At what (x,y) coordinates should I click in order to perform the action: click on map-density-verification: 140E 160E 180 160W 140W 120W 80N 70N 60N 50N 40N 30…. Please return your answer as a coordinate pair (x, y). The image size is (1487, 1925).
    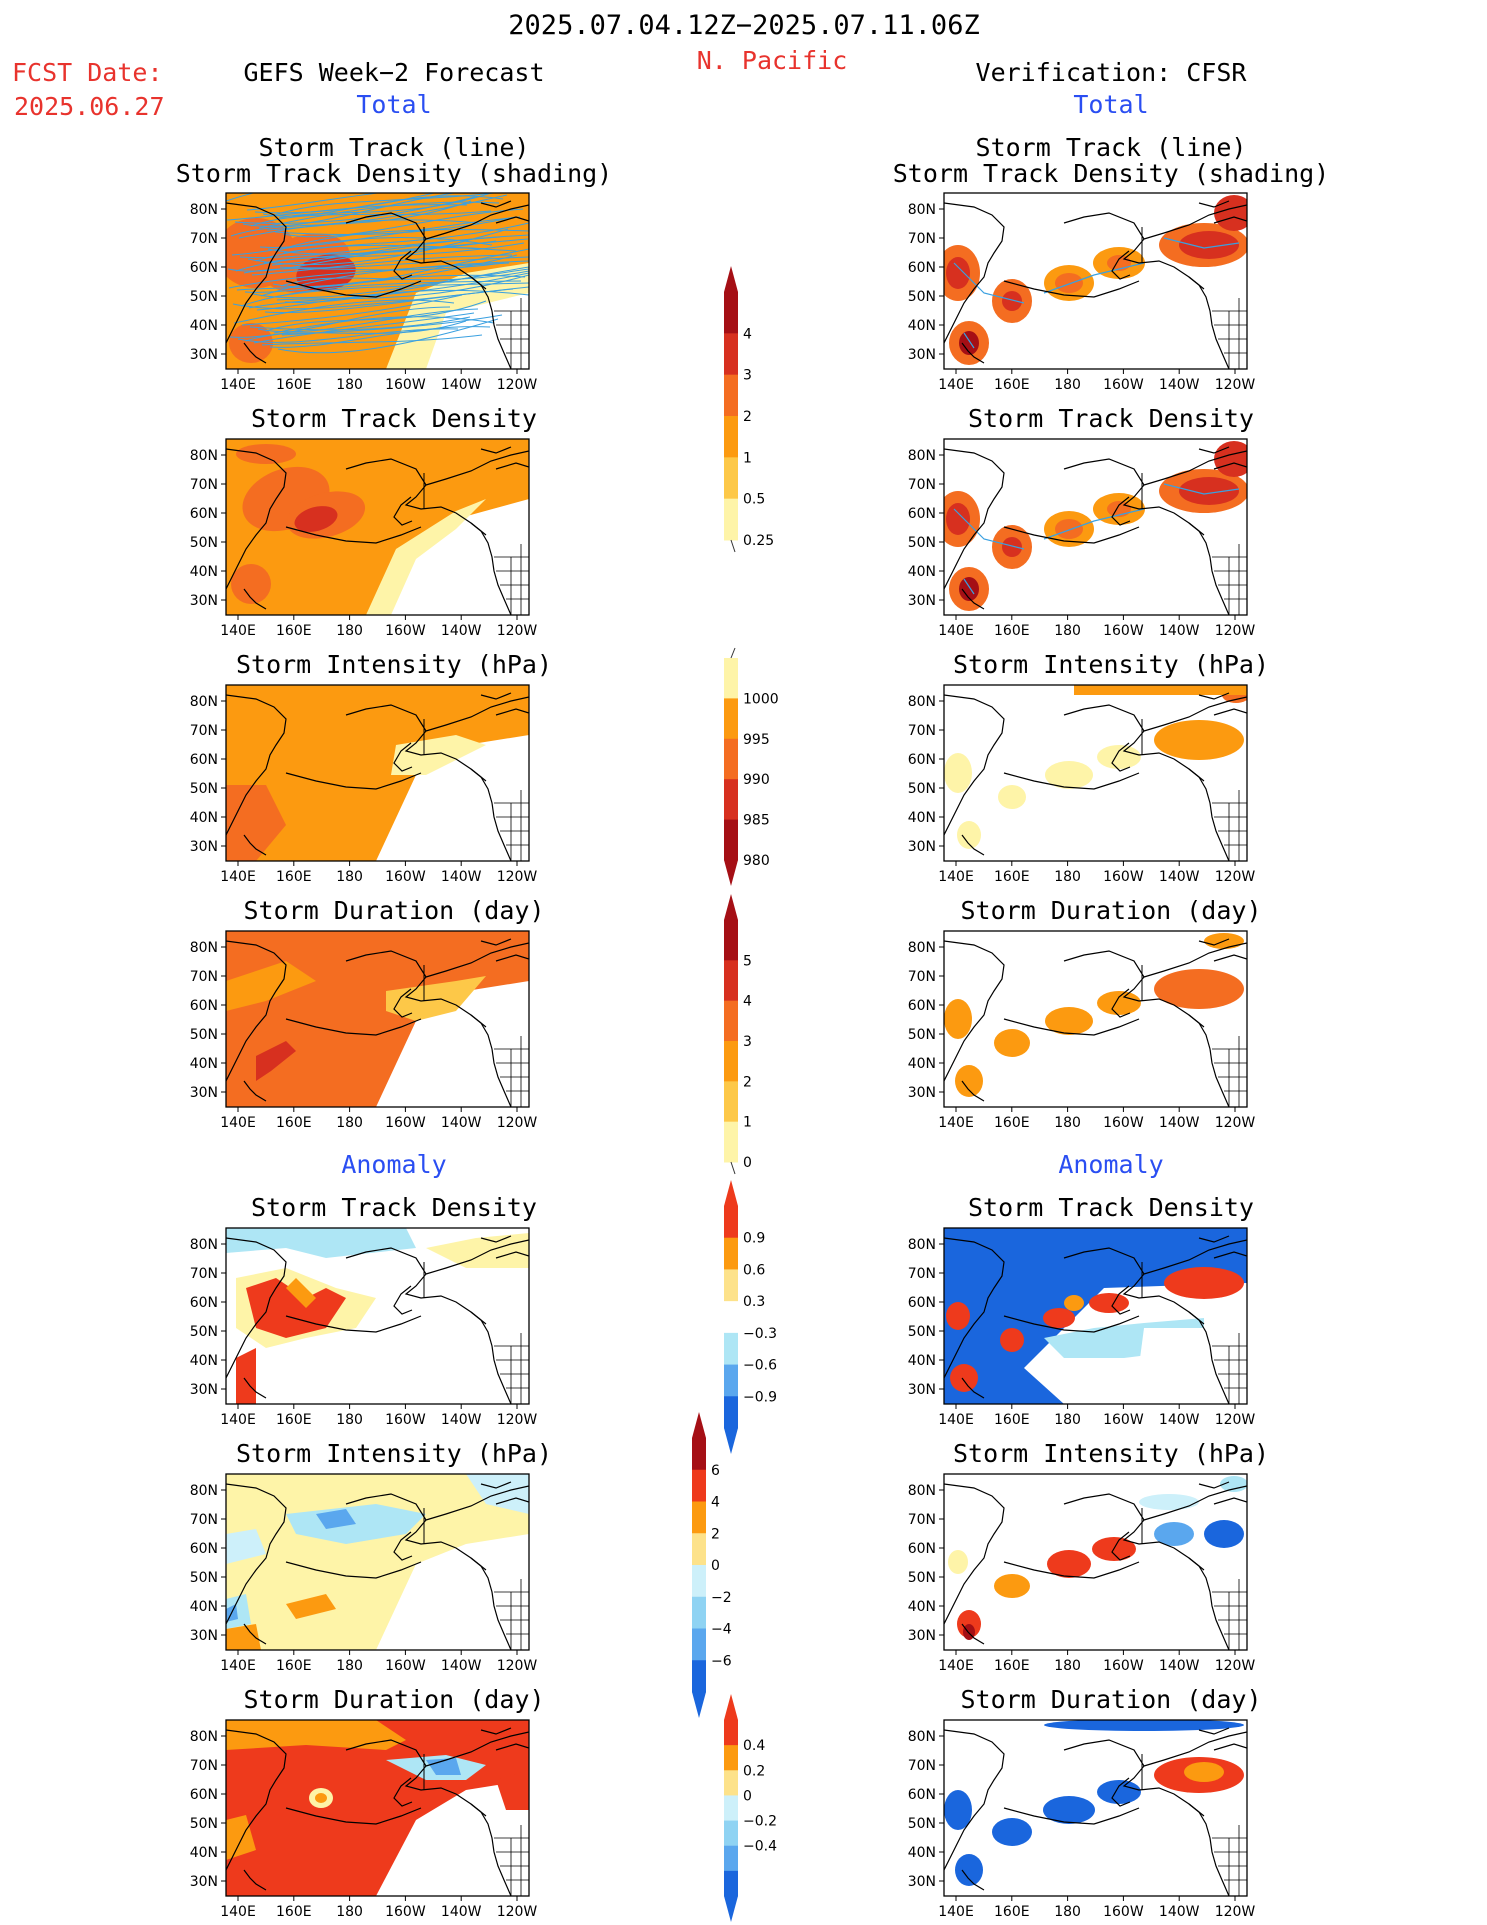
    Looking at the image, I should click on (1081, 538).